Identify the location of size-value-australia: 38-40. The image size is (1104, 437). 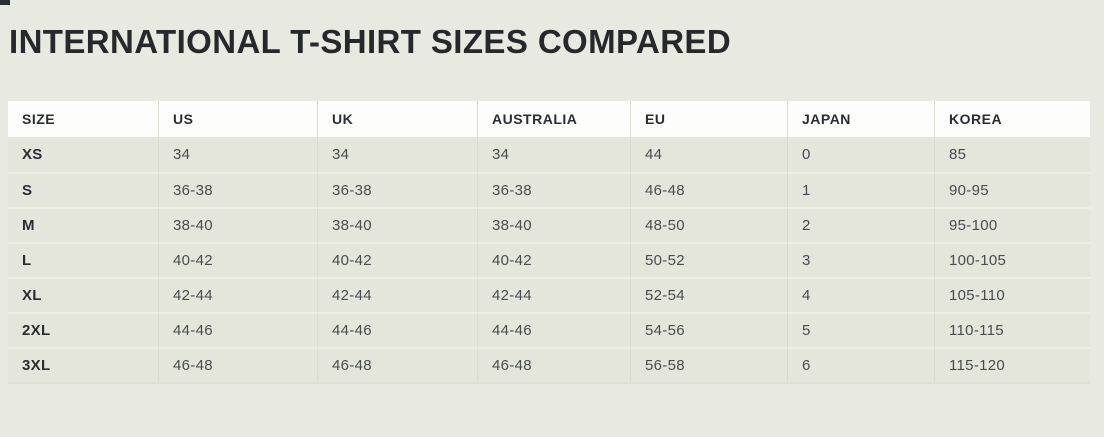
(553, 224).